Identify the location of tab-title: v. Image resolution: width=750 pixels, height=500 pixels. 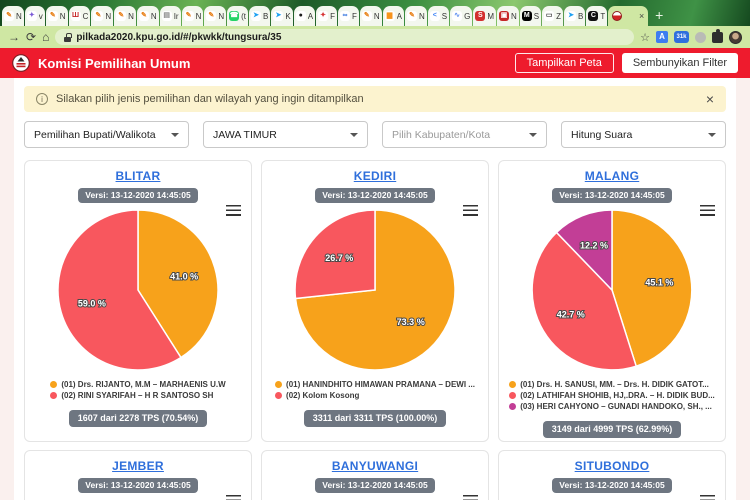
(40, 16).